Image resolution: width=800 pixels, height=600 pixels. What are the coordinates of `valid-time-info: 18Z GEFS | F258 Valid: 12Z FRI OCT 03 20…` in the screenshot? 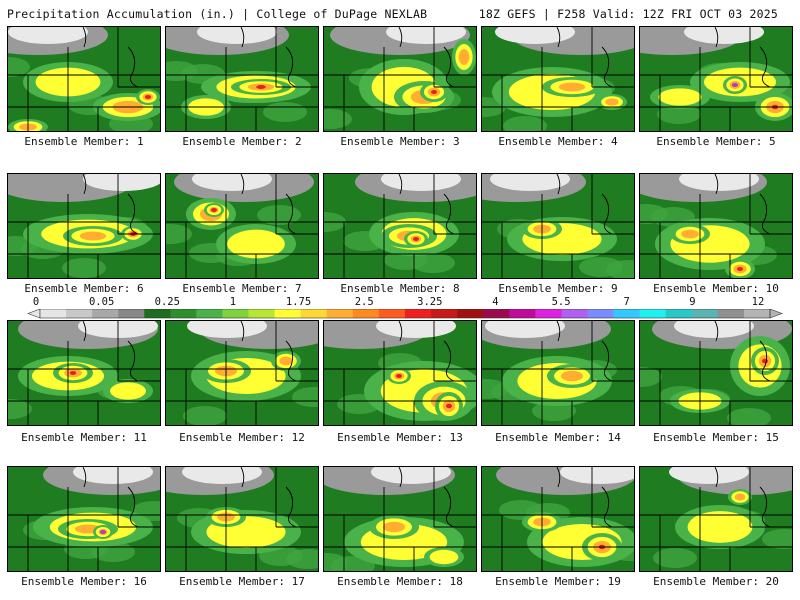 It's located at (628, 14).